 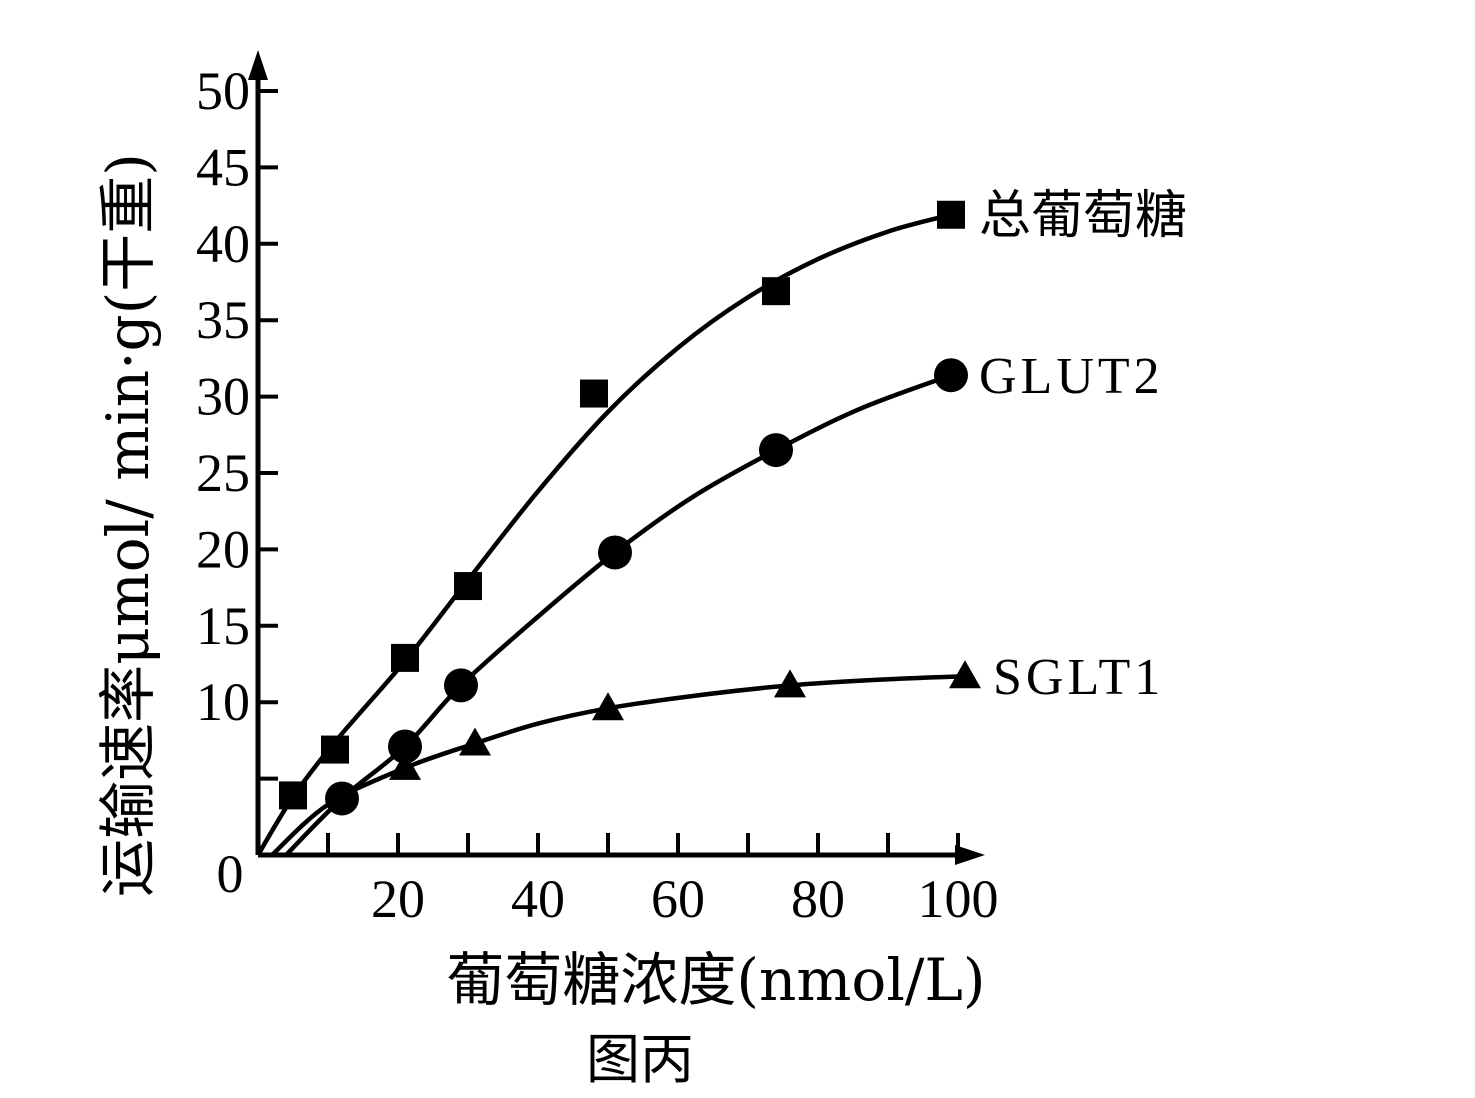 I want to click on x-ticks: 20 40 60 80 100, so click(x=662, y=881).